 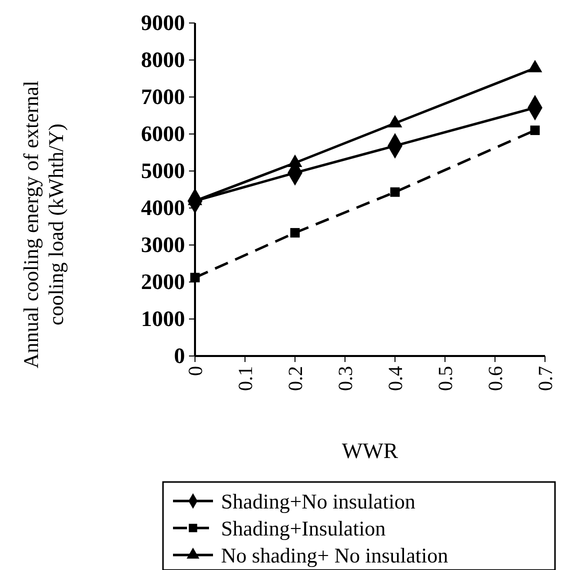 I want to click on y-tick-label: 9000, so click(x=163, y=23).